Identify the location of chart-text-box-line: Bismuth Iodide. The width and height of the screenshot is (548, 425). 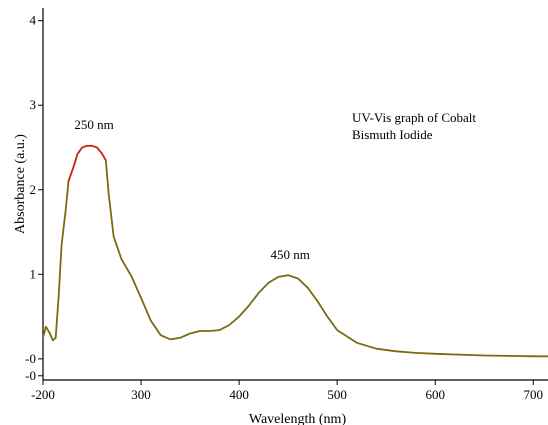
(392, 134).